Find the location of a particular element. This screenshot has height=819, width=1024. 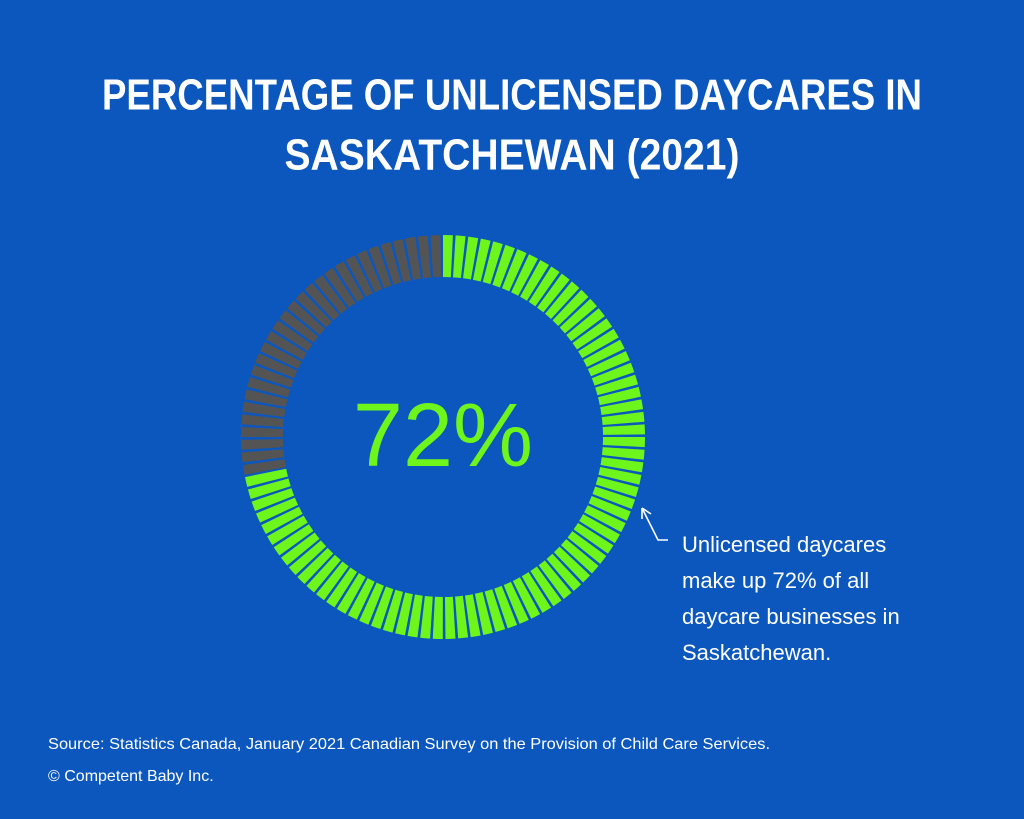

annotation-line: make up 72% of all is located at coordinates (775, 580).